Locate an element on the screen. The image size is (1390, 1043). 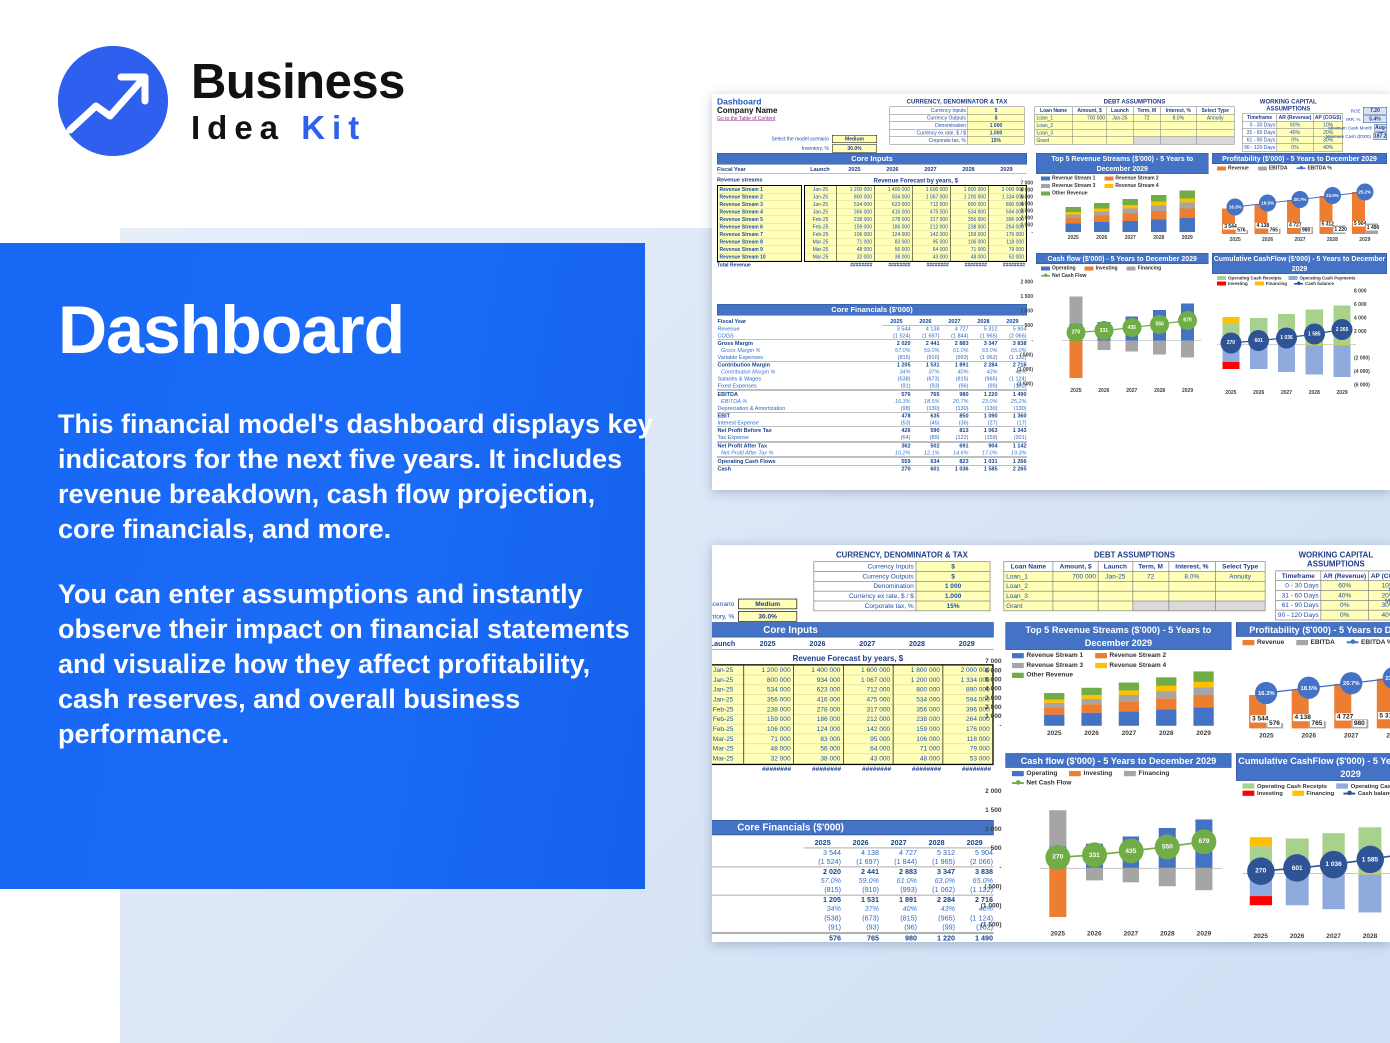
debt-cell: Grant is located at coordinates (1053, 140).